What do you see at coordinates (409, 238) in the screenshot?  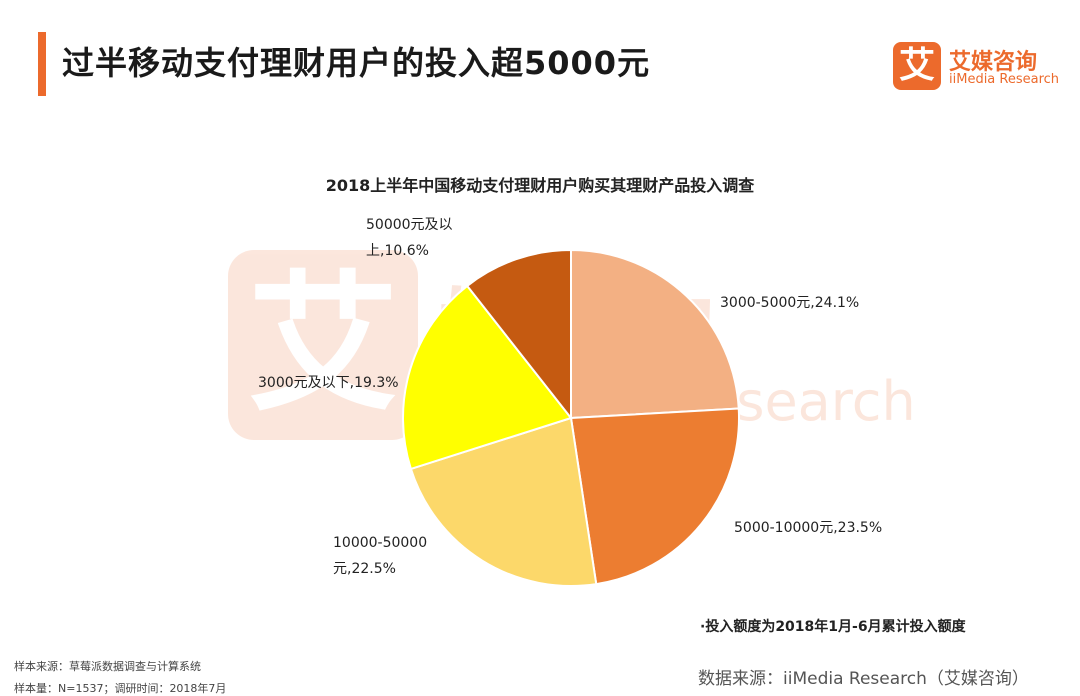 I see `slice-label: 50000元及以 上,10.6%` at bounding box center [409, 238].